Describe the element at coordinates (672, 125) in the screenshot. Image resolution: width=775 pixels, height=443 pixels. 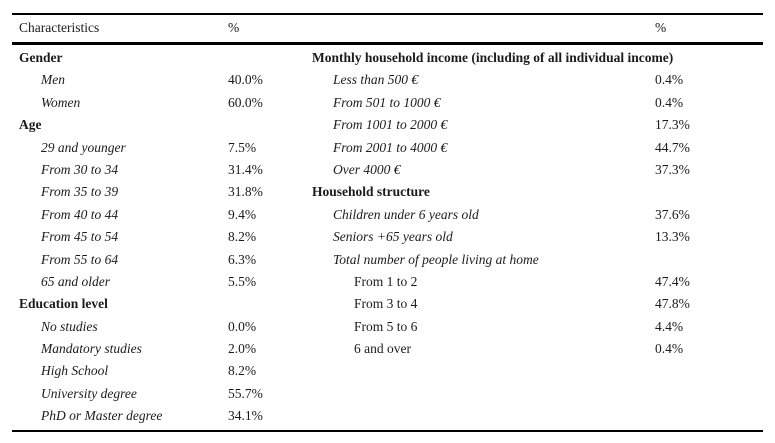
I see `row-value-right: 17.3%` at that location.